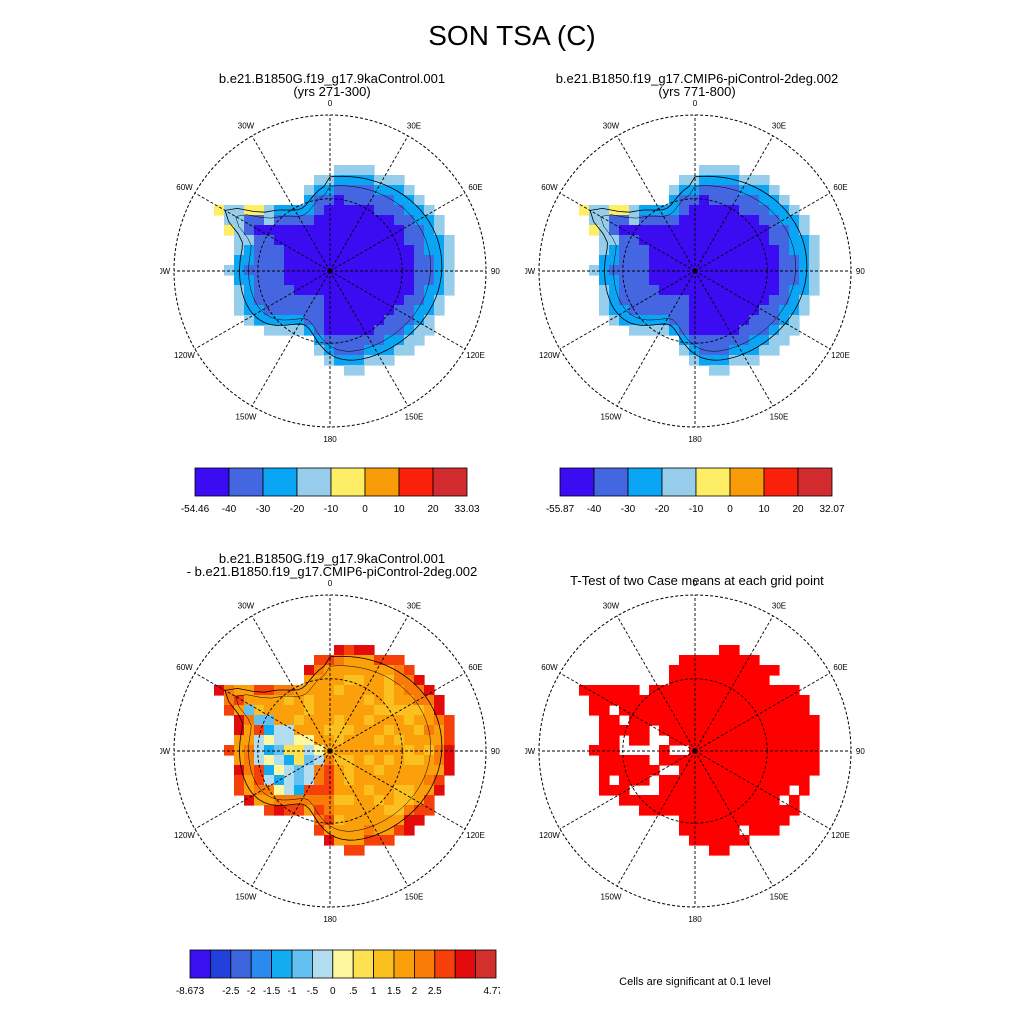 Image resolution: width=1024 pixels, height=1024 pixels. What do you see at coordinates (231, 991) in the screenshot?
I see `colorbar-label: -2.5` at bounding box center [231, 991].